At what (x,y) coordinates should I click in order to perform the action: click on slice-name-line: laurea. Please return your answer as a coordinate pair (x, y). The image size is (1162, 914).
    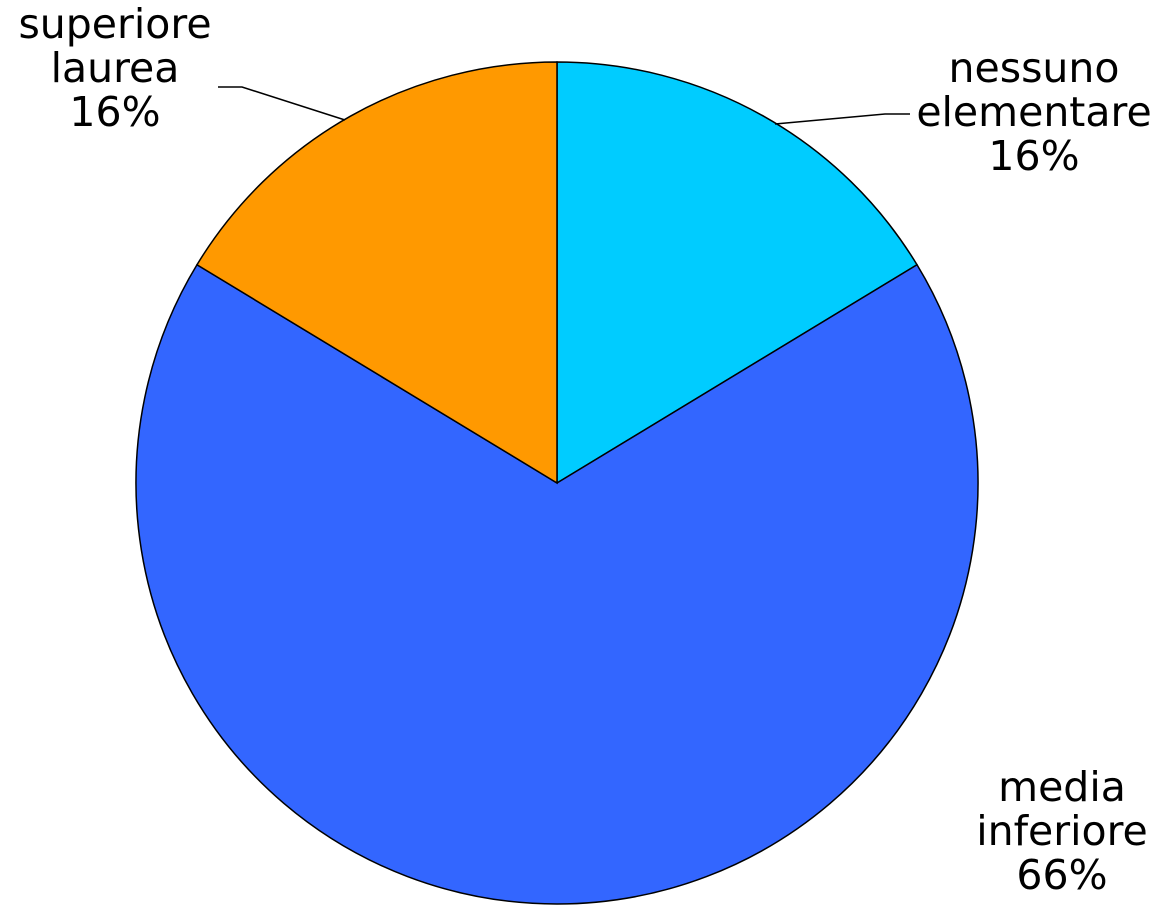
    Looking at the image, I should click on (115, 68).